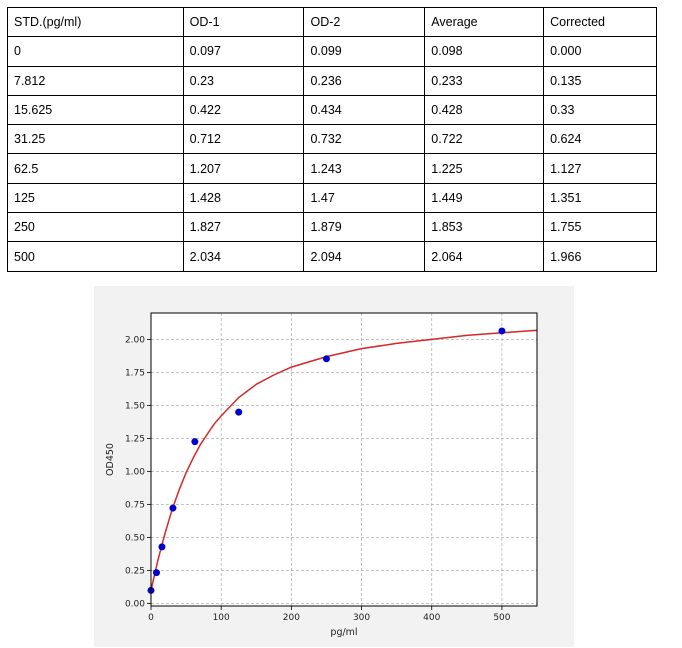 Image resolution: width=682 pixels, height=648 pixels. What do you see at coordinates (484, 198) in the screenshot?
I see `cell-average: 1.449` at bounding box center [484, 198].